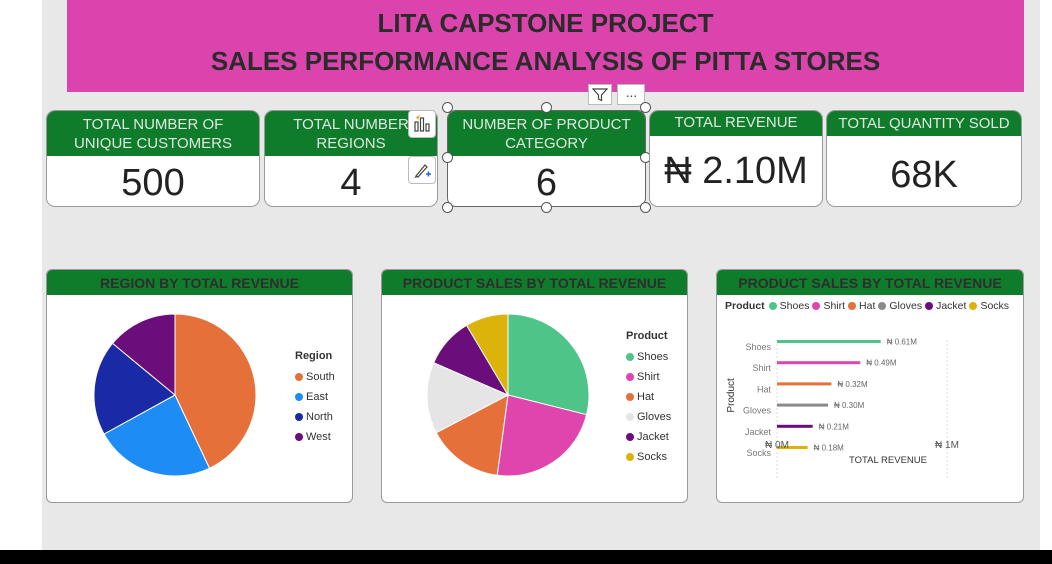 The width and height of the screenshot is (1052, 564). I want to click on legend-item-south: South, so click(315, 377).